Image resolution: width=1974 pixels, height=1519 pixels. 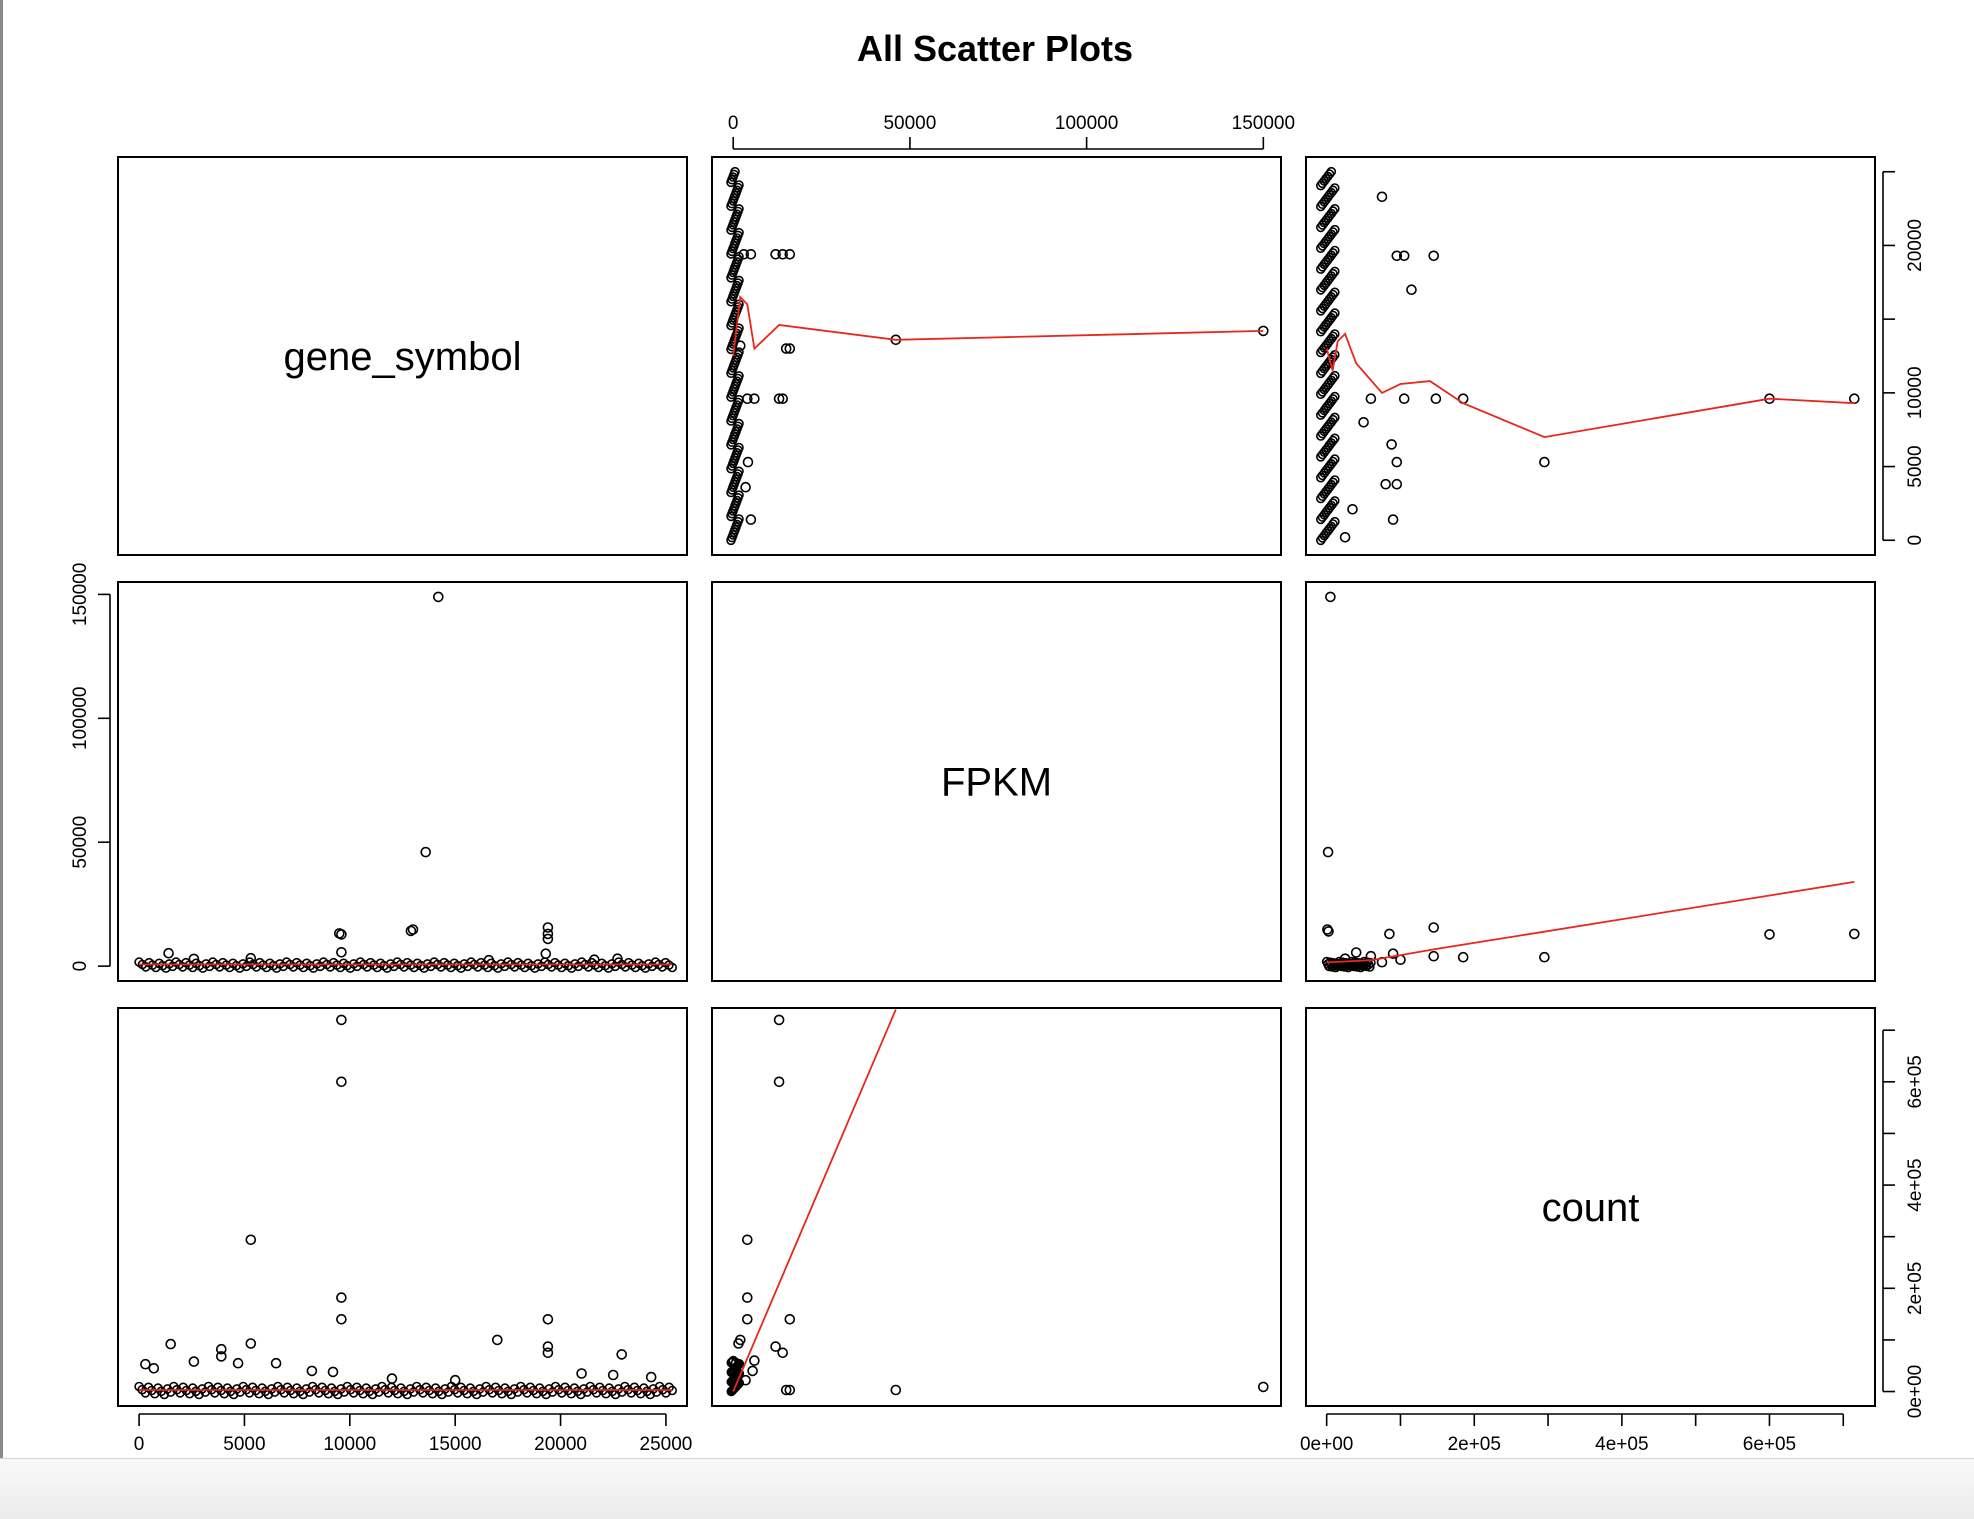 I want to click on y-tick-label: 0, so click(x=80, y=966).